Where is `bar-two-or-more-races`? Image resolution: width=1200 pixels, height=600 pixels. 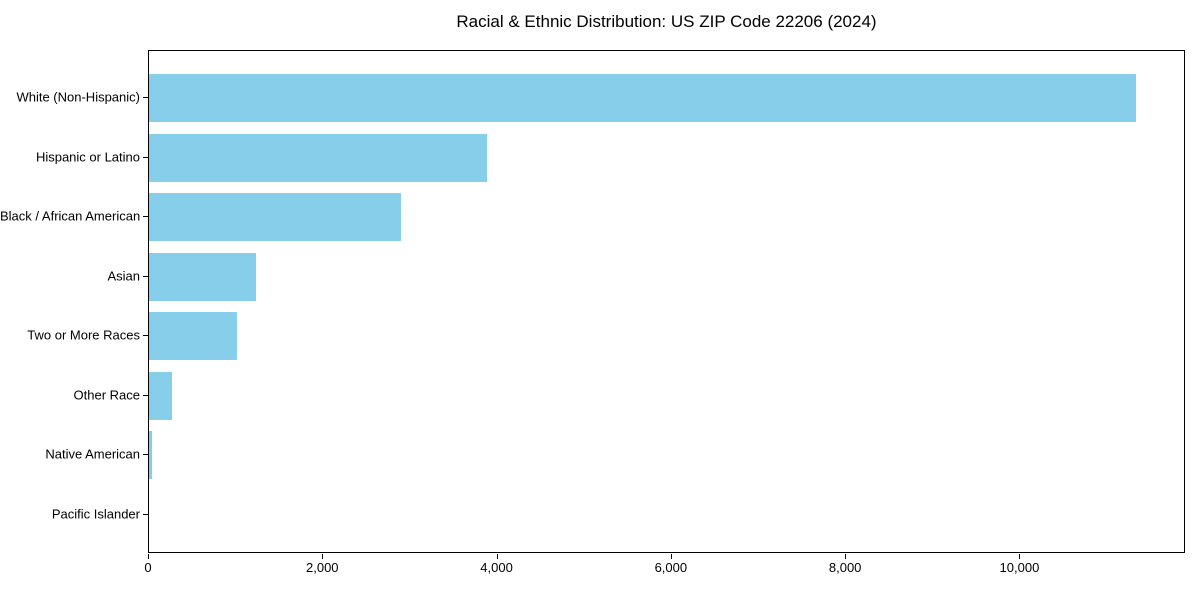 bar-two-or-more-races is located at coordinates (193, 336).